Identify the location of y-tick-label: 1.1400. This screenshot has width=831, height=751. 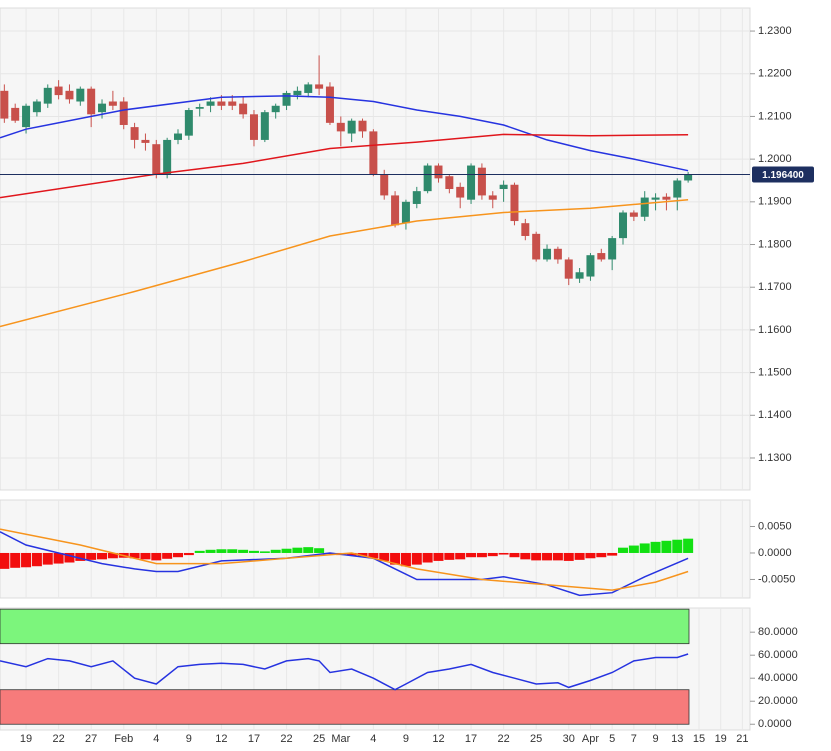
(775, 415).